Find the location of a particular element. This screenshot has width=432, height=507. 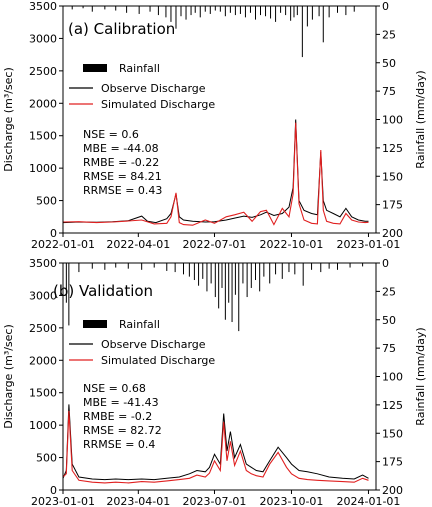

x-tick-label: 2023-07-01 is located at coordinates (215, 501).